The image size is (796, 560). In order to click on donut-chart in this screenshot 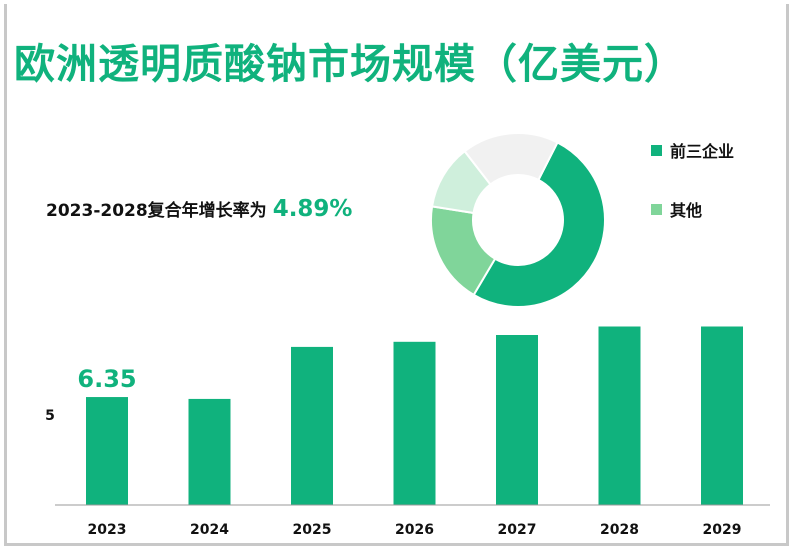, I will do `click(518, 220)`.